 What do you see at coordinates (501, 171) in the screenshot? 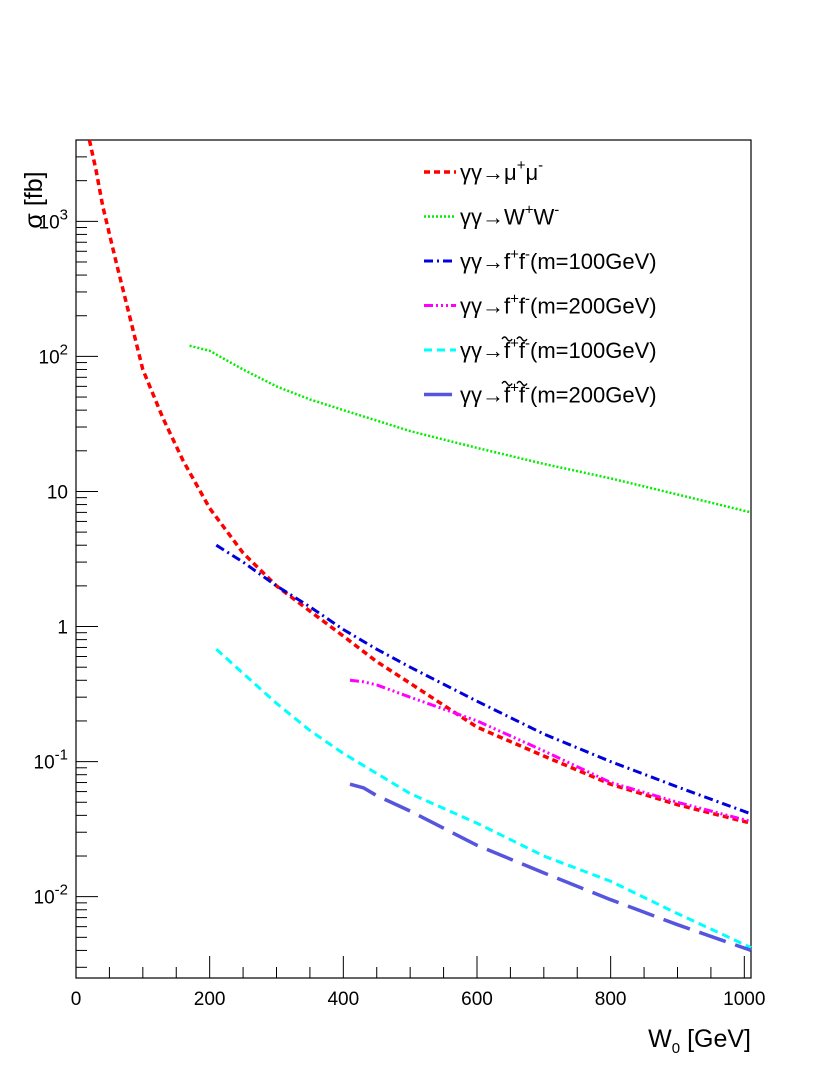
I see `legend-label-1: γγ→μ+μ-` at bounding box center [501, 171].